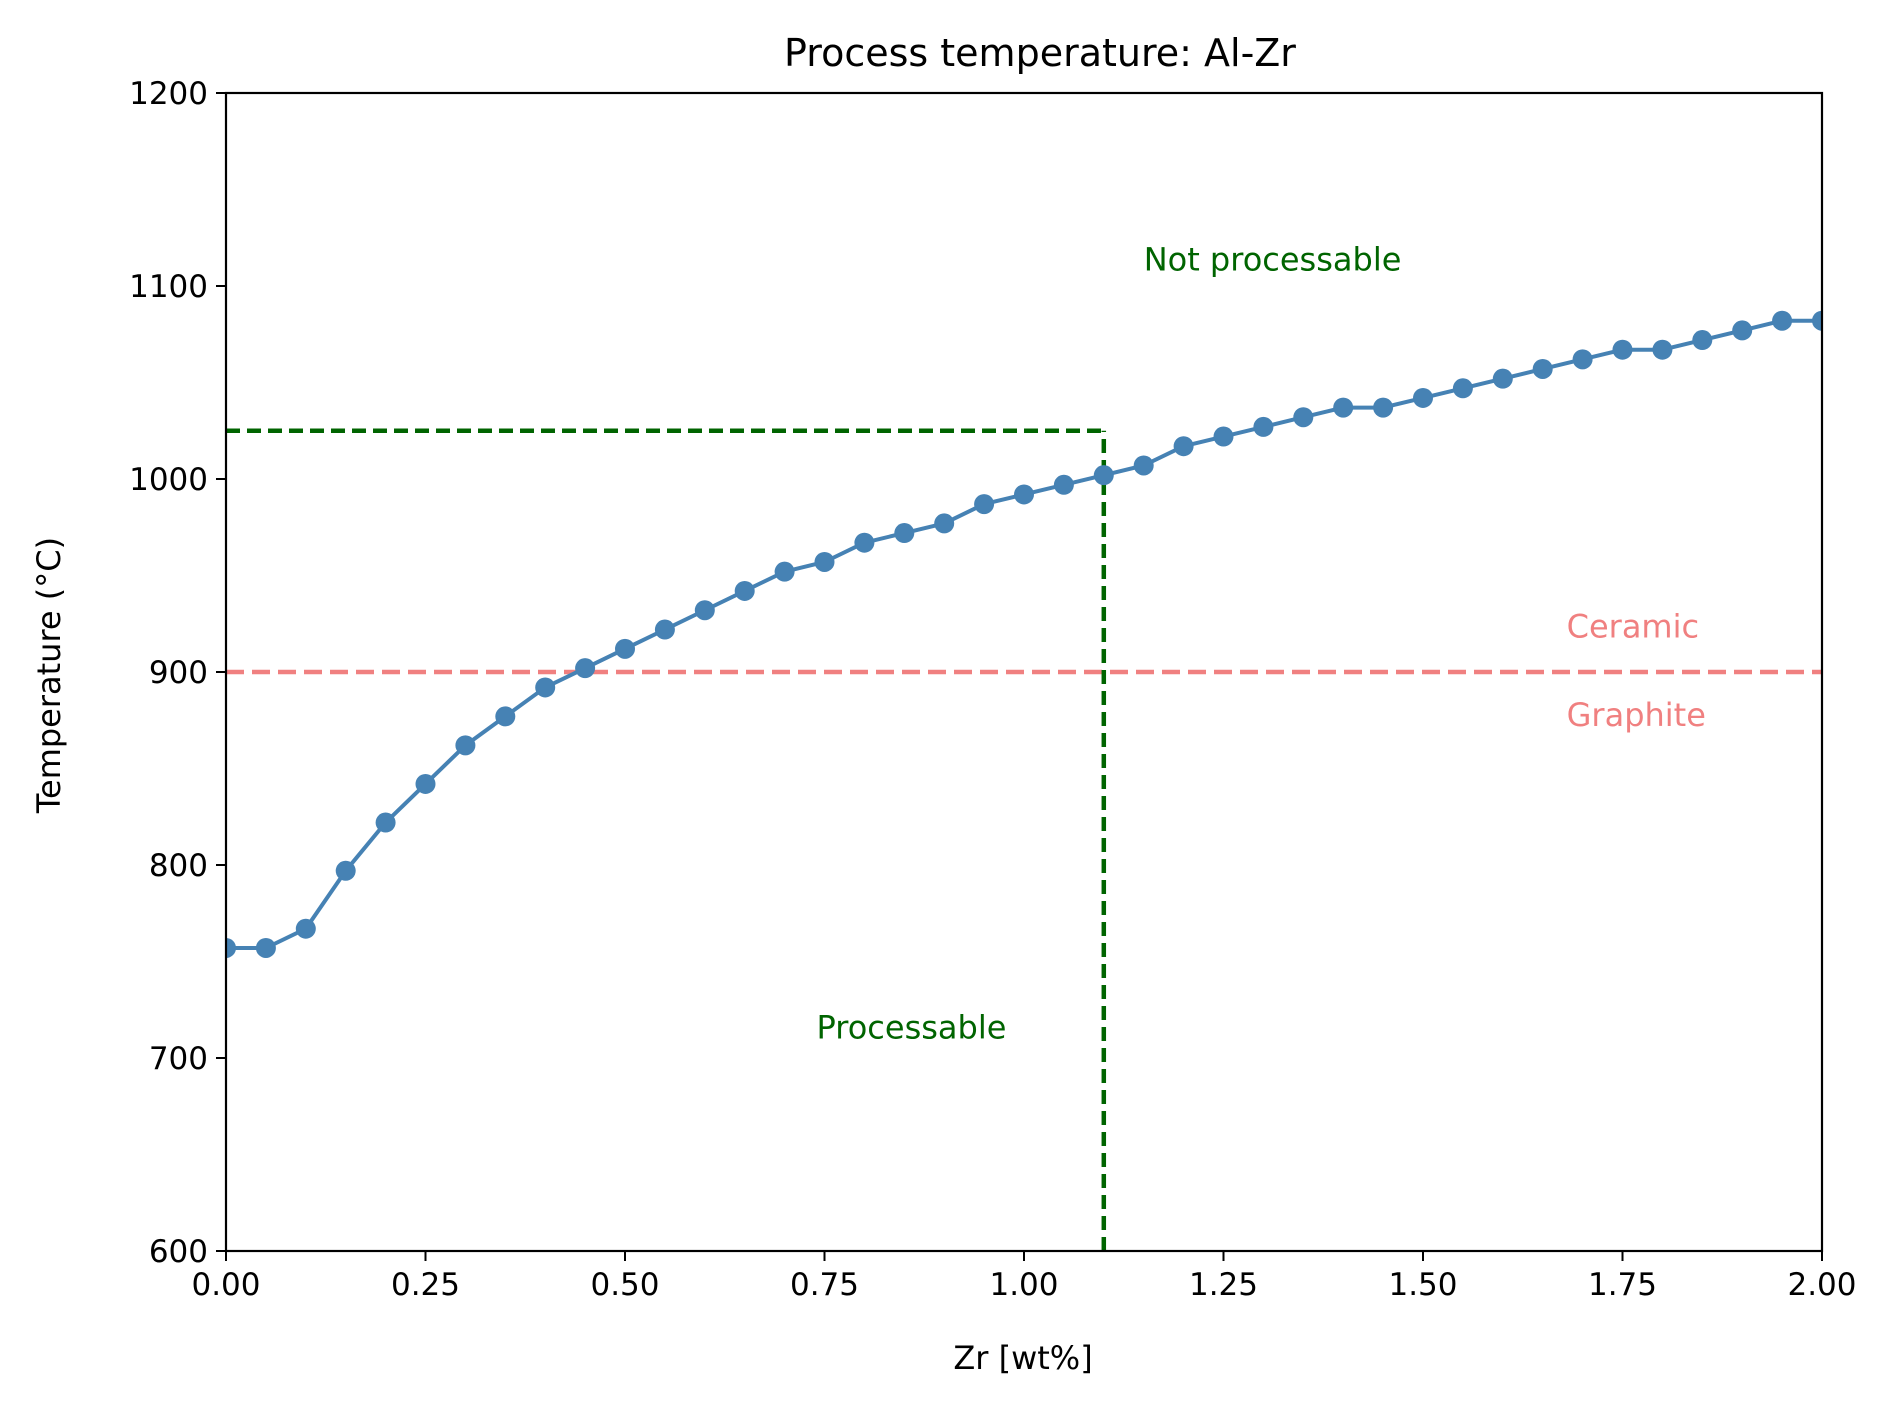  Describe the element at coordinates (1636, 715) in the screenshot. I see `annotation-label: Graphite` at that location.